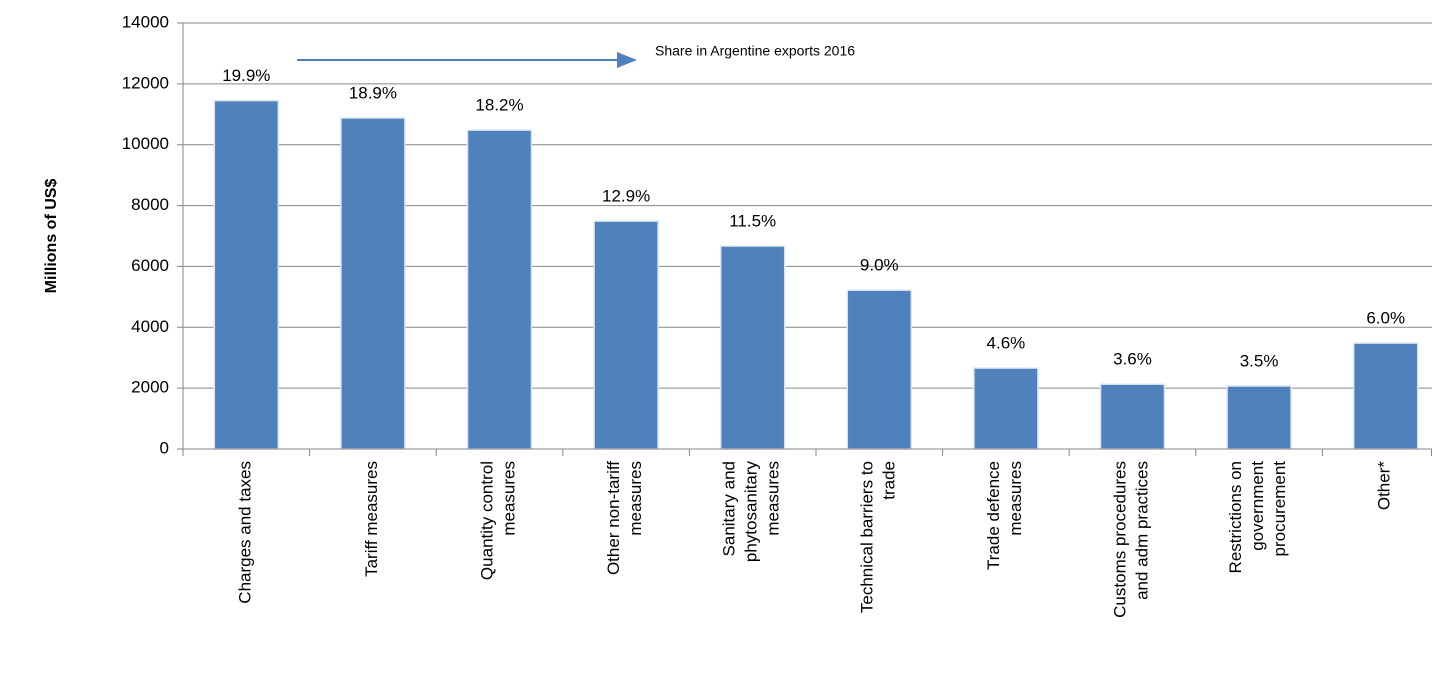 The width and height of the screenshot is (1432, 687). I want to click on y-tick-label: 10000, so click(145, 143).